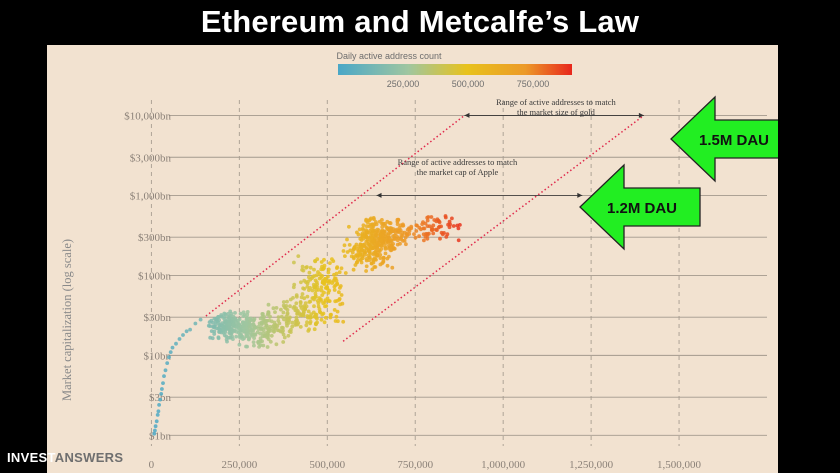 This screenshot has width=840, height=473. I want to click on x-tick-label: 0, so click(152, 465).